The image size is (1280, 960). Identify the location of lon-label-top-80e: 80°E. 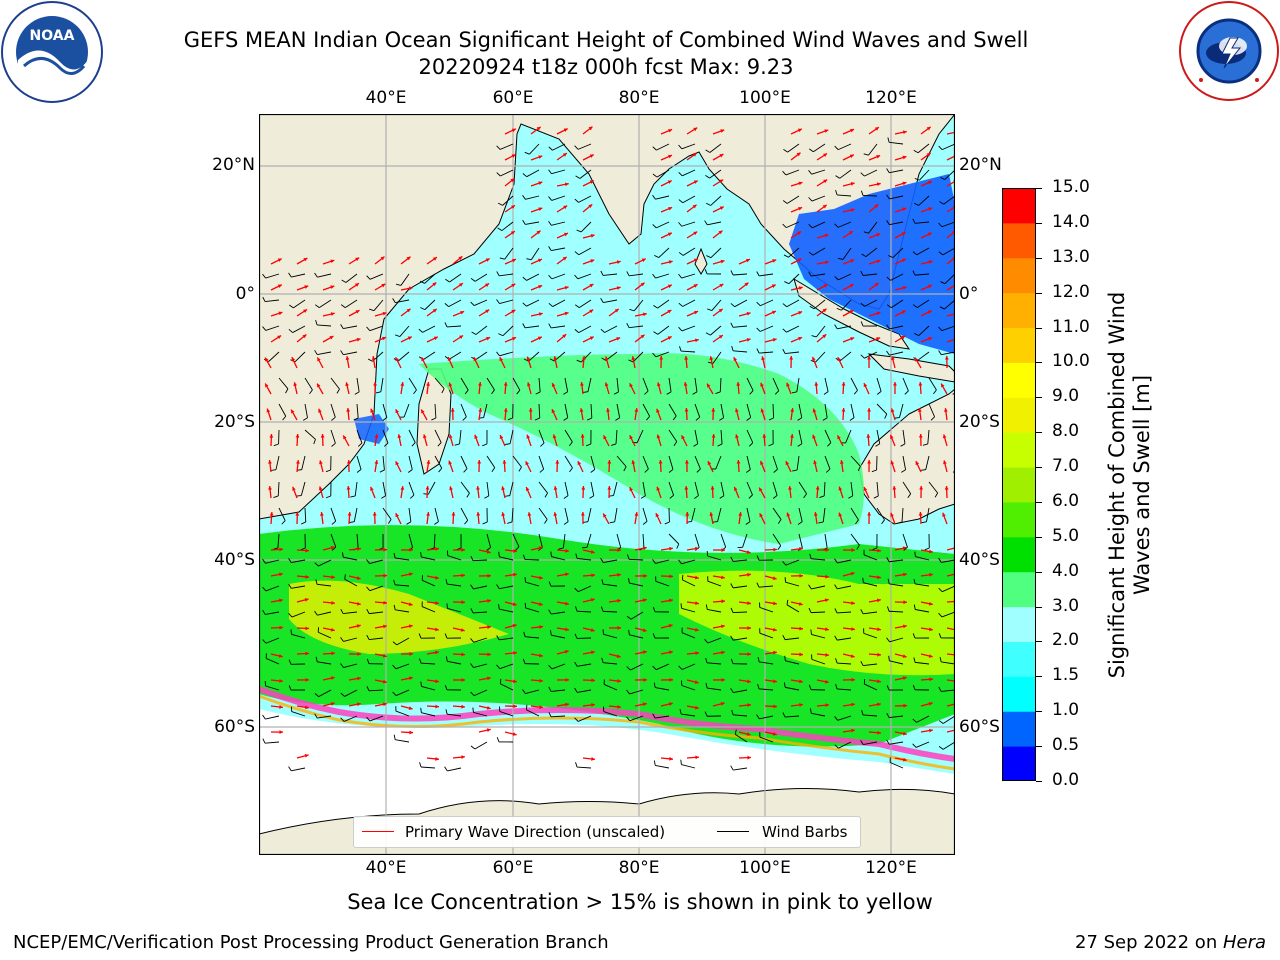
(639, 98).